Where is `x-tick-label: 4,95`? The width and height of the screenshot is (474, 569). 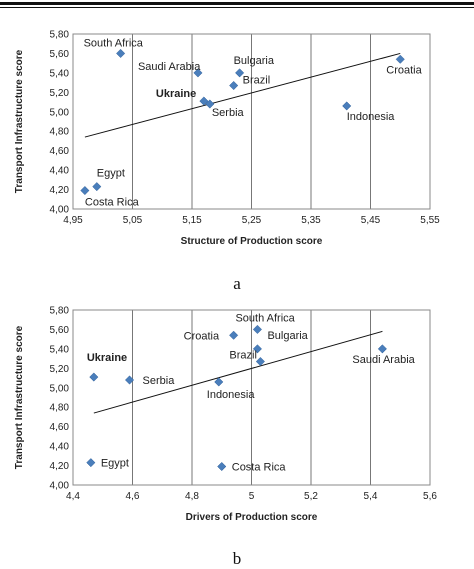 x-tick-label: 4,95 is located at coordinates (73, 220).